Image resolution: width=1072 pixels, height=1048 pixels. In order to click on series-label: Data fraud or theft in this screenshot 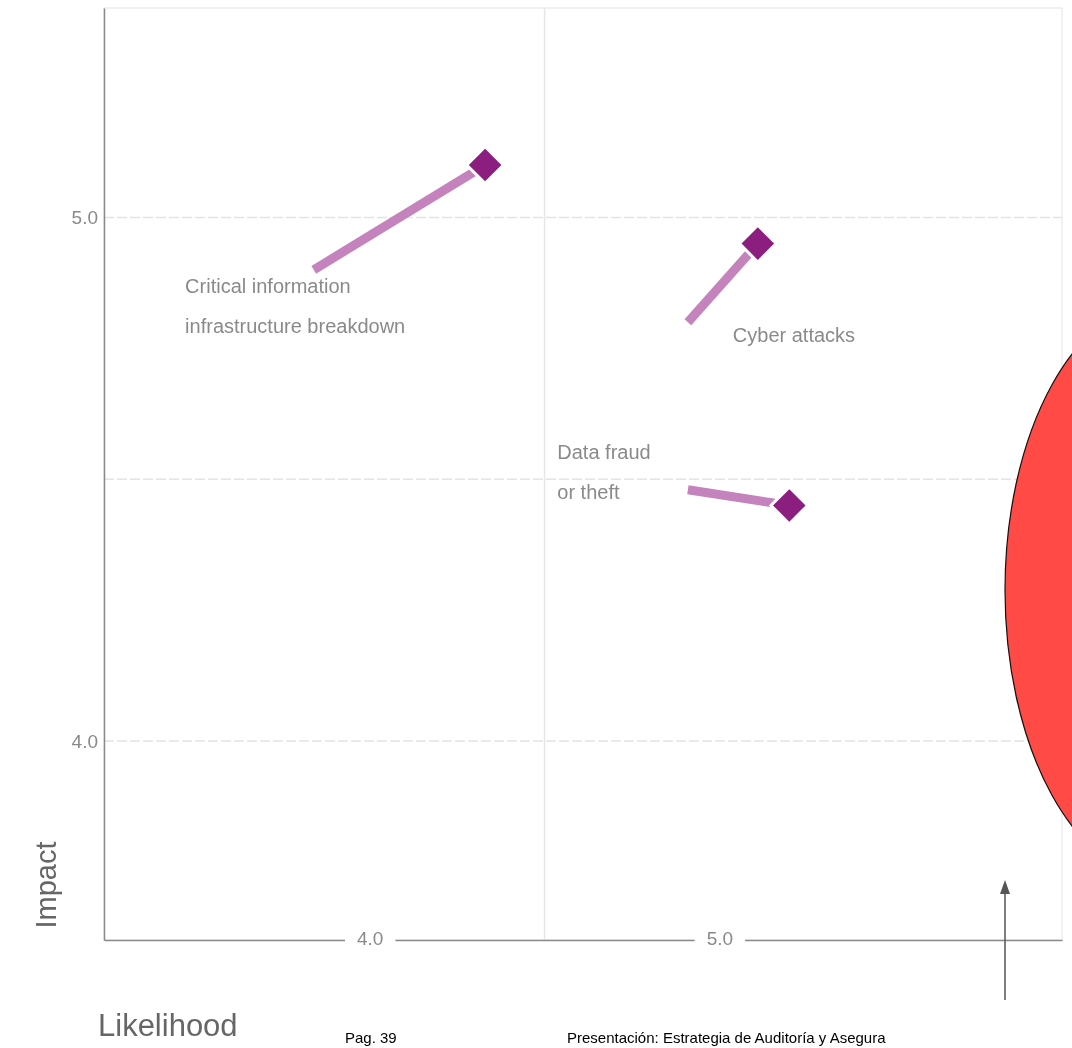, I will do `click(604, 472)`.